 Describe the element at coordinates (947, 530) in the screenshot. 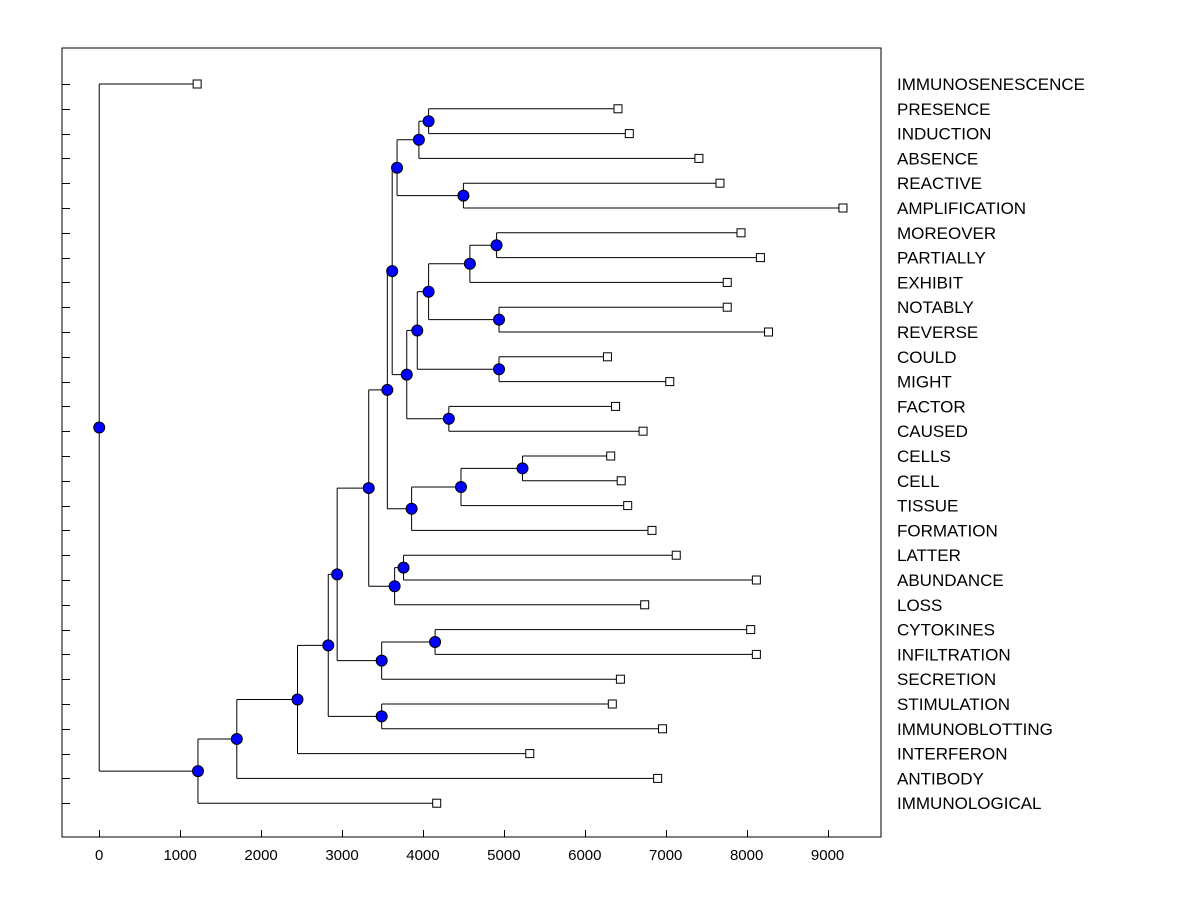

I see `leaf-label: FORMATION` at that location.